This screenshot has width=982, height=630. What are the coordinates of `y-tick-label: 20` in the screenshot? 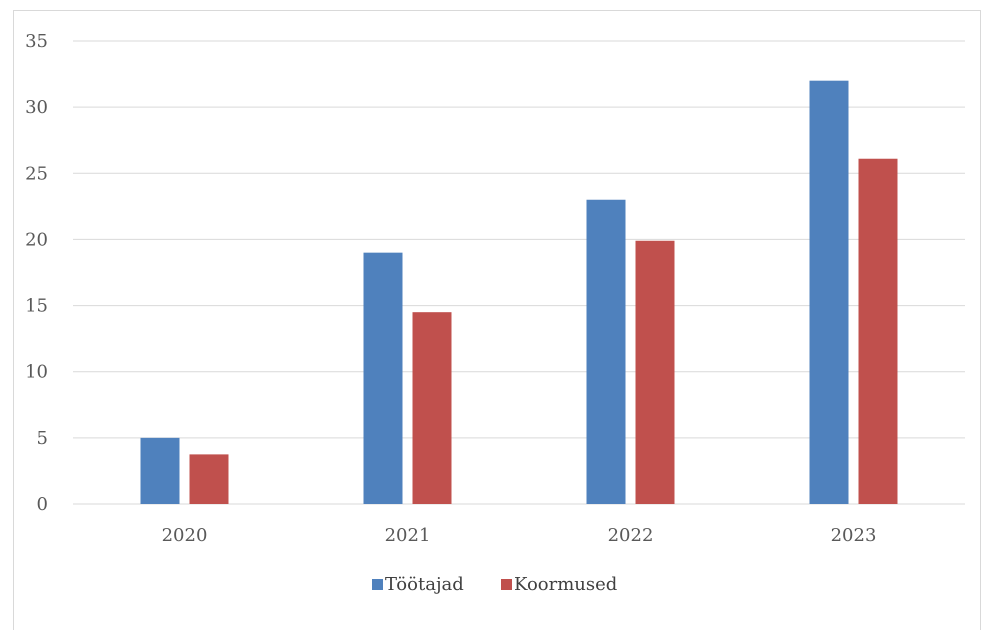 It's located at (36, 239).